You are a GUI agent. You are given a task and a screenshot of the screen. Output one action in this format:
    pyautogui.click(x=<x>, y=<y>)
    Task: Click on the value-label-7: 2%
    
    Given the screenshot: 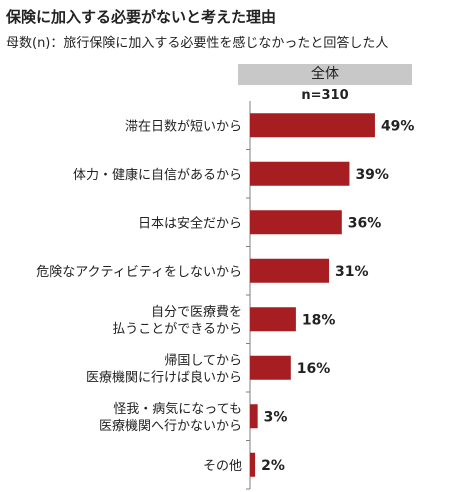 What is the action you would take?
    pyautogui.click(x=273, y=466)
    